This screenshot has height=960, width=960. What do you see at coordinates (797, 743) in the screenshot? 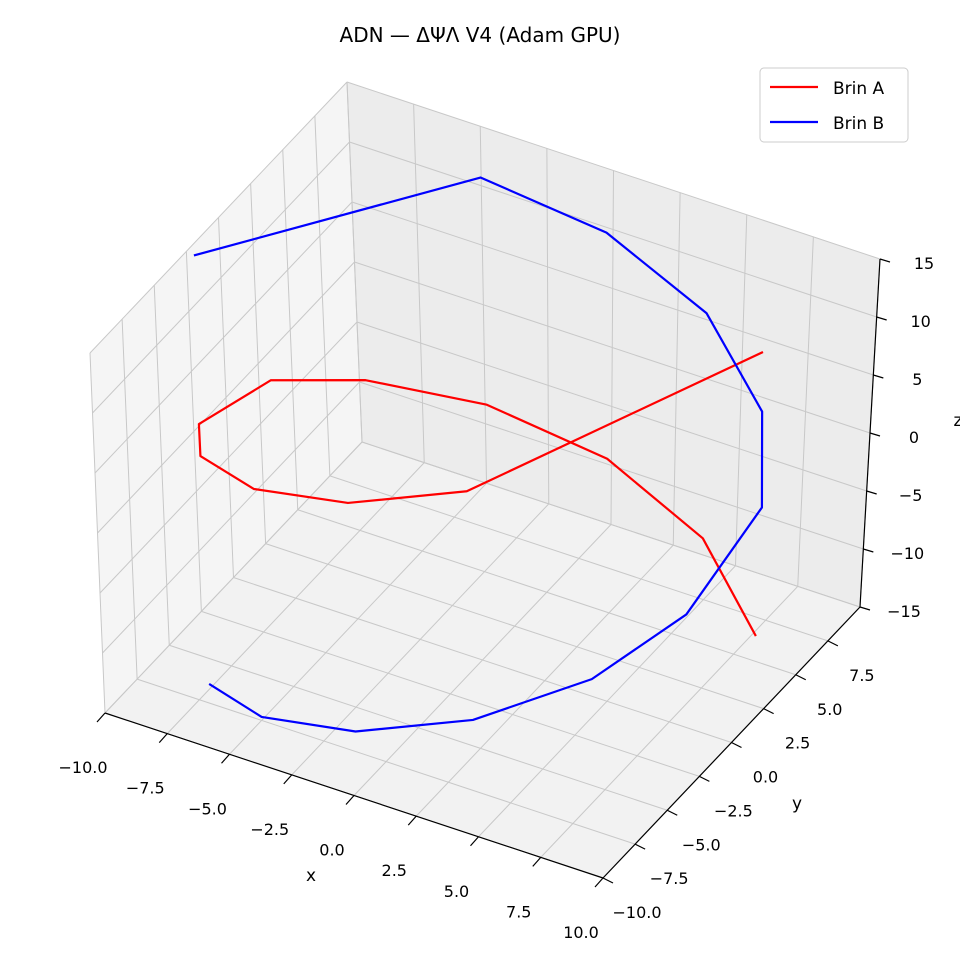
I see `y-tick-label: 2.5` at bounding box center [797, 743].